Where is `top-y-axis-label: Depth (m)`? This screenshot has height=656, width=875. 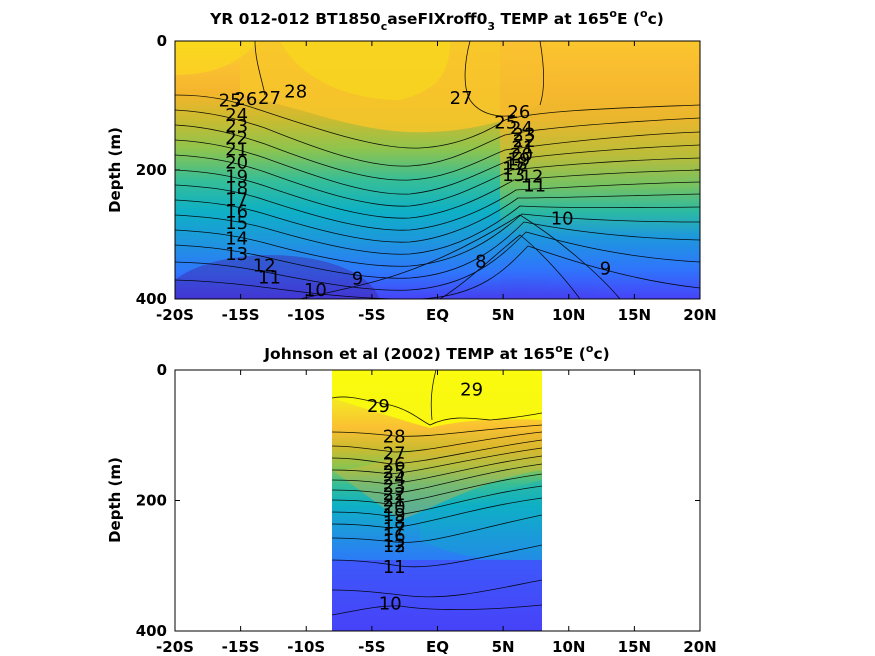 top-y-axis-label: Depth (m) is located at coordinates (115, 170).